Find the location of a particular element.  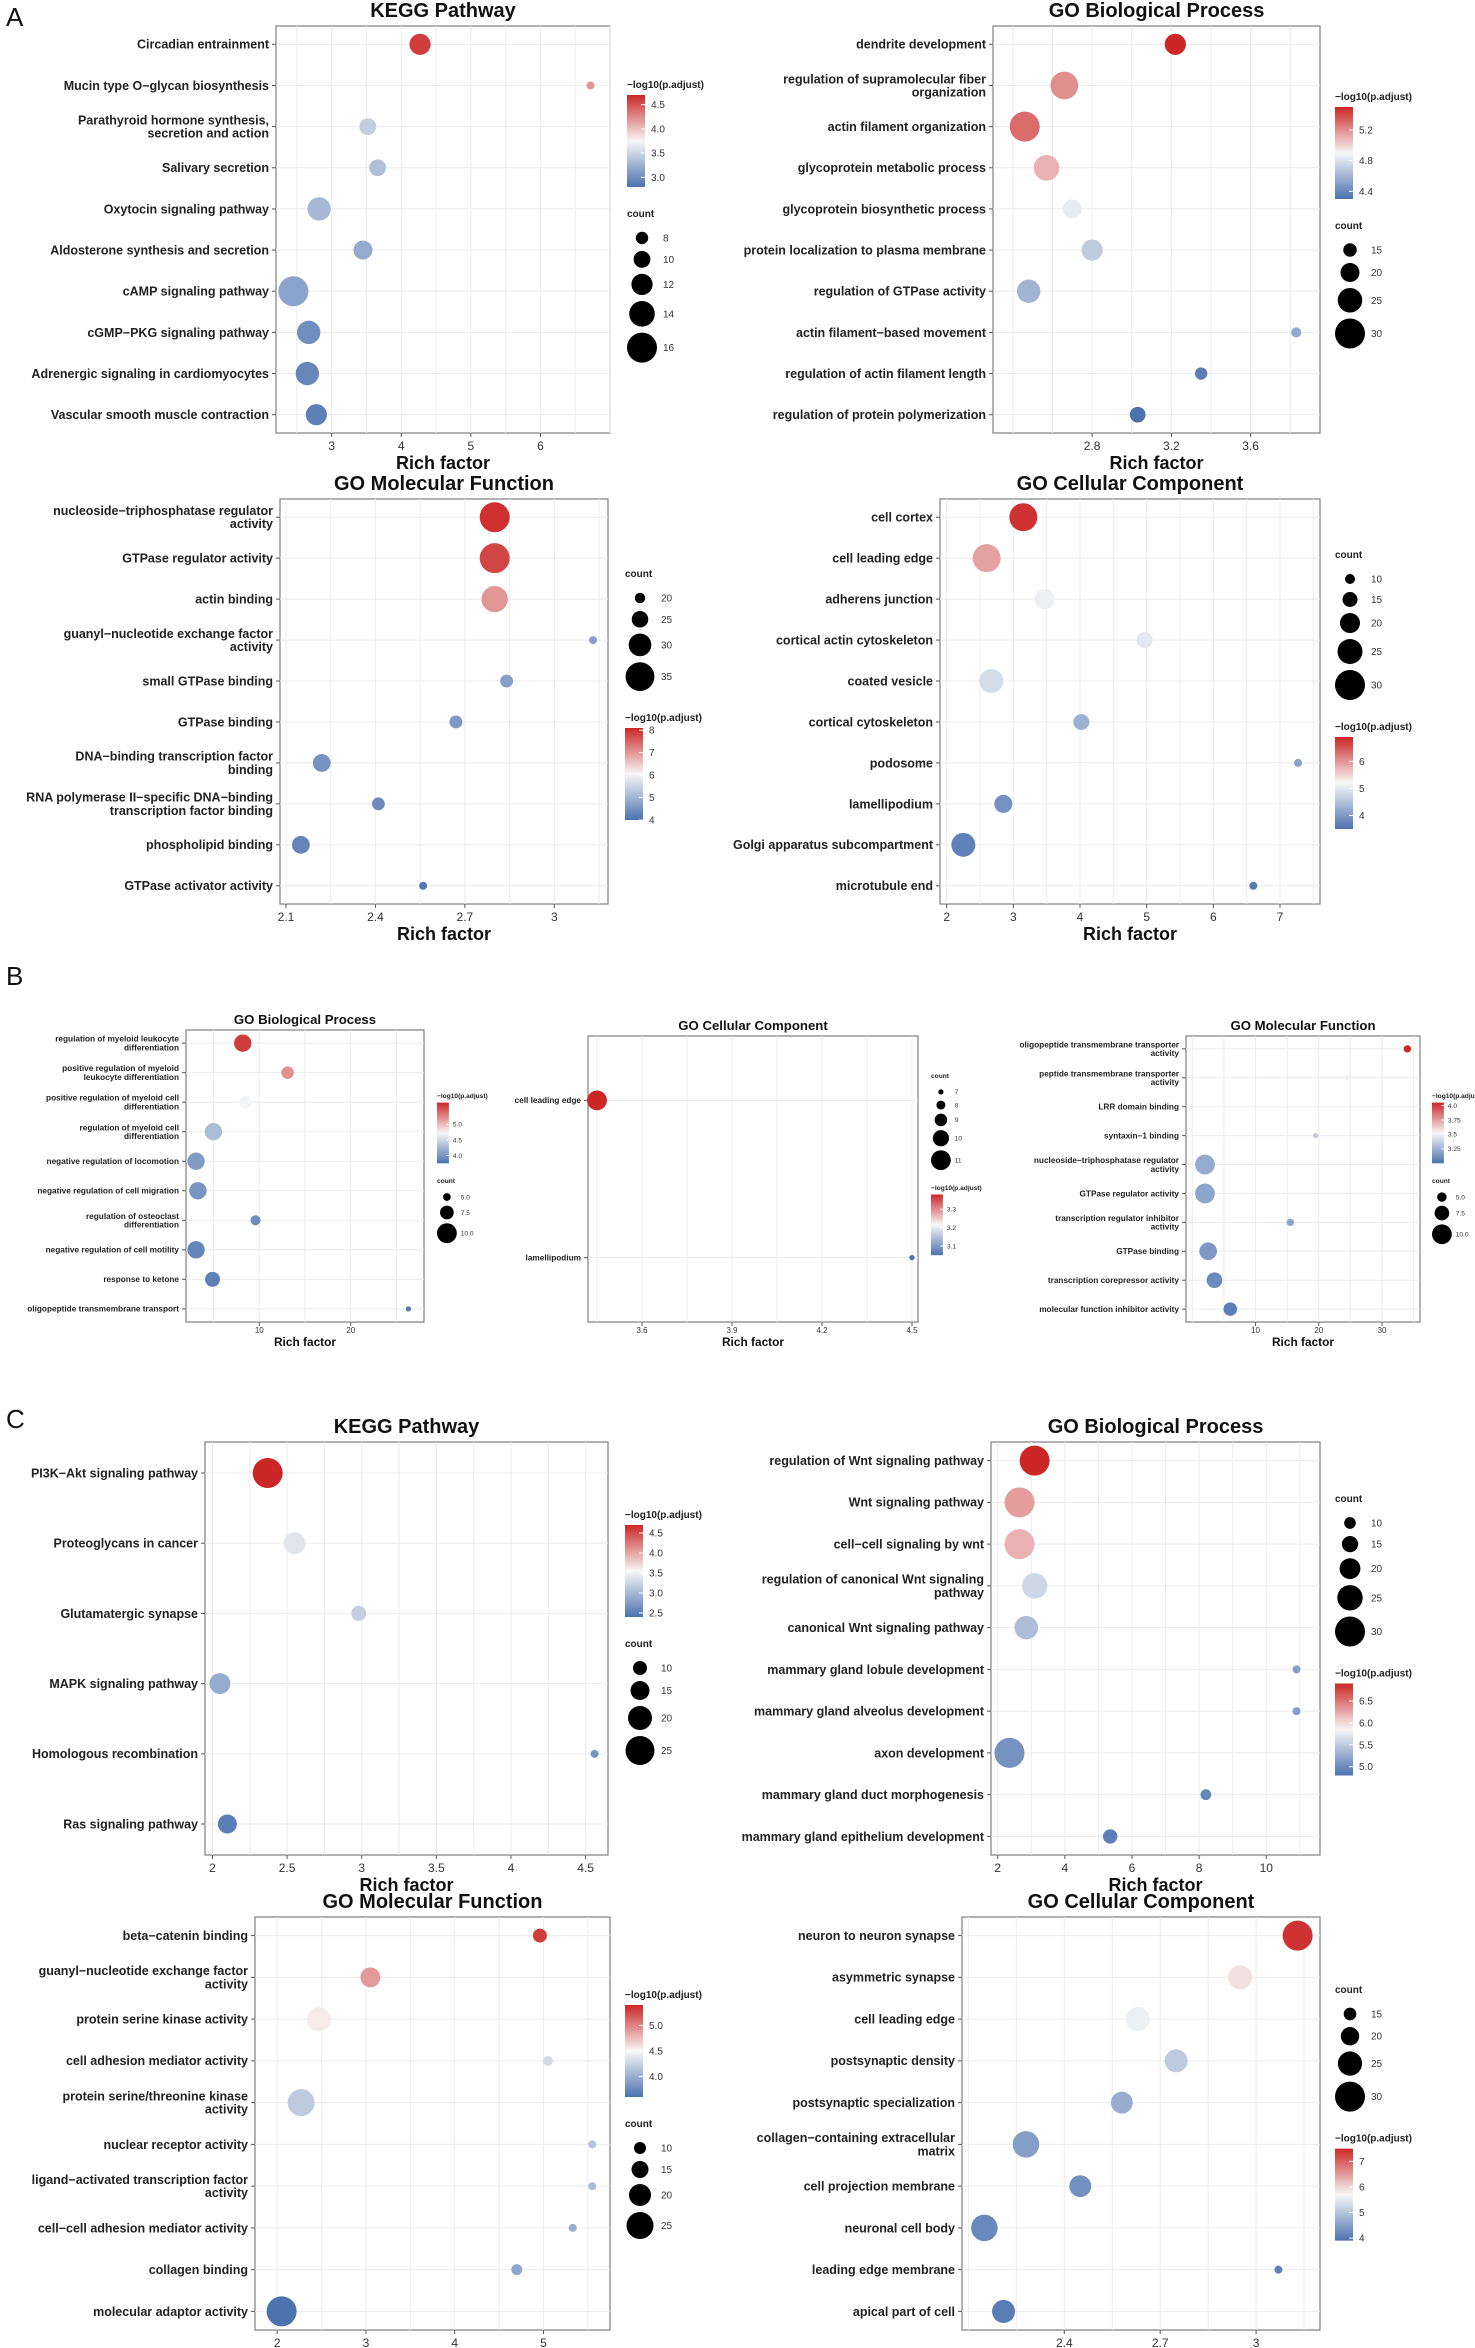

category-label-line: postsynaptic specialization is located at coordinates (873, 2103).